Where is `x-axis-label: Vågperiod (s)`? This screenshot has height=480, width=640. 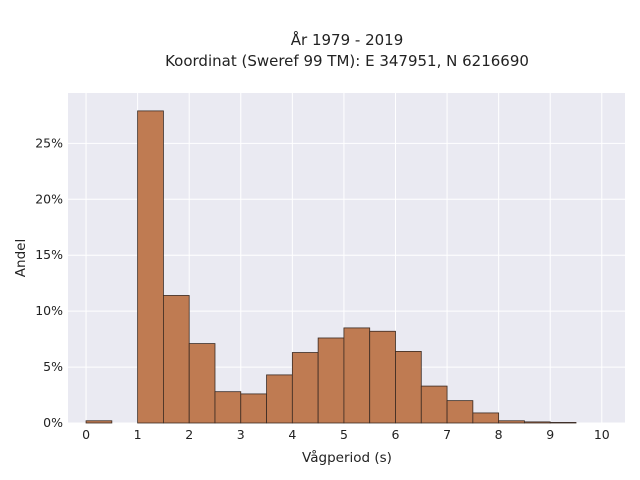
x-axis-label: Vågperiod (s) is located at coordinates (347, 457).